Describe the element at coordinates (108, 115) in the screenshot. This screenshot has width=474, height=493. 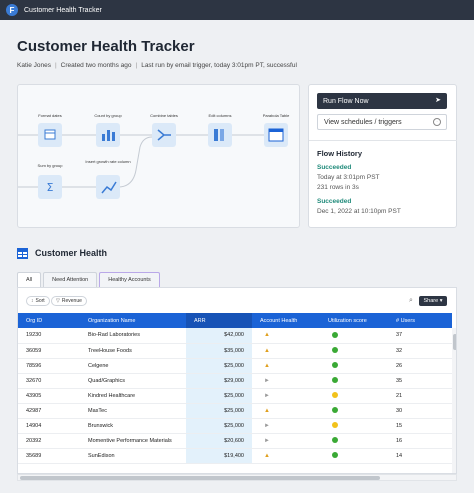
I see `node-label: Count by group` at that location.